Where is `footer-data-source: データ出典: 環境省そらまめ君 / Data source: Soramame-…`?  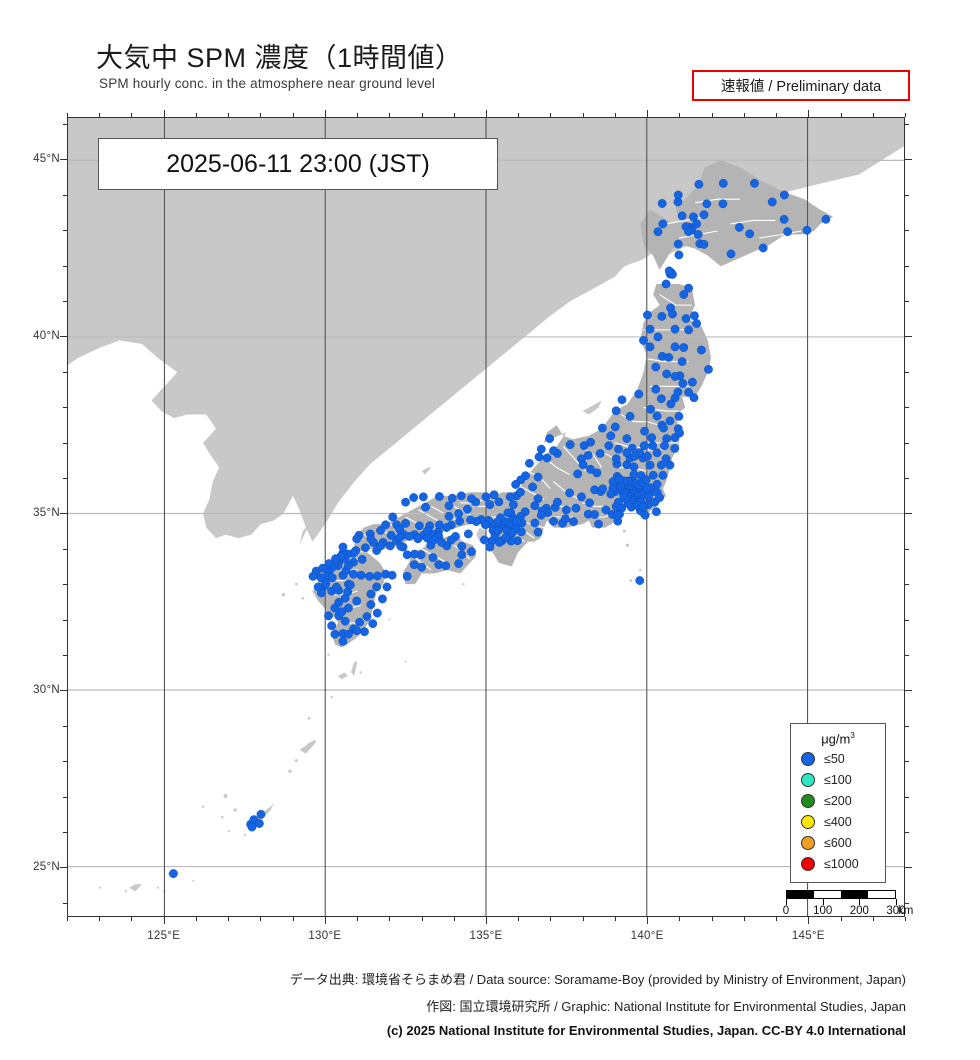
footer-data-source: データ出典: 環境省そらまめ君 / Data source: Soramame-… is located at coordinates (597, 979).